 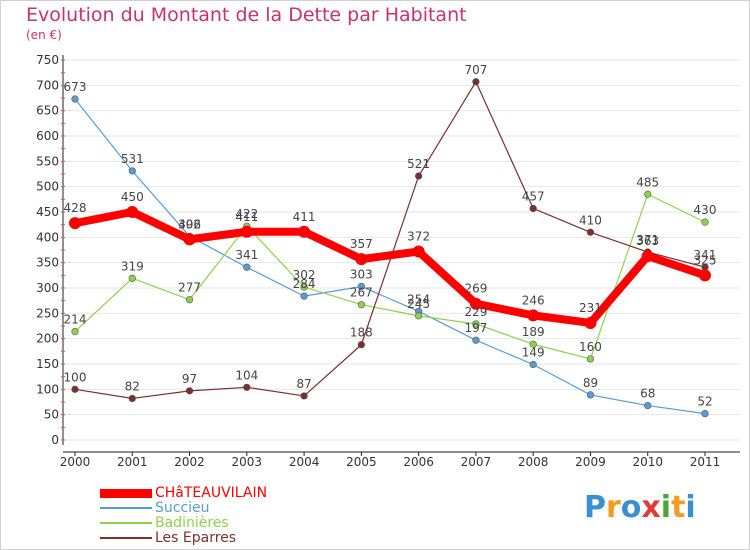 I want to click on x-tick-label: 2002, so click(x=189, y=462).